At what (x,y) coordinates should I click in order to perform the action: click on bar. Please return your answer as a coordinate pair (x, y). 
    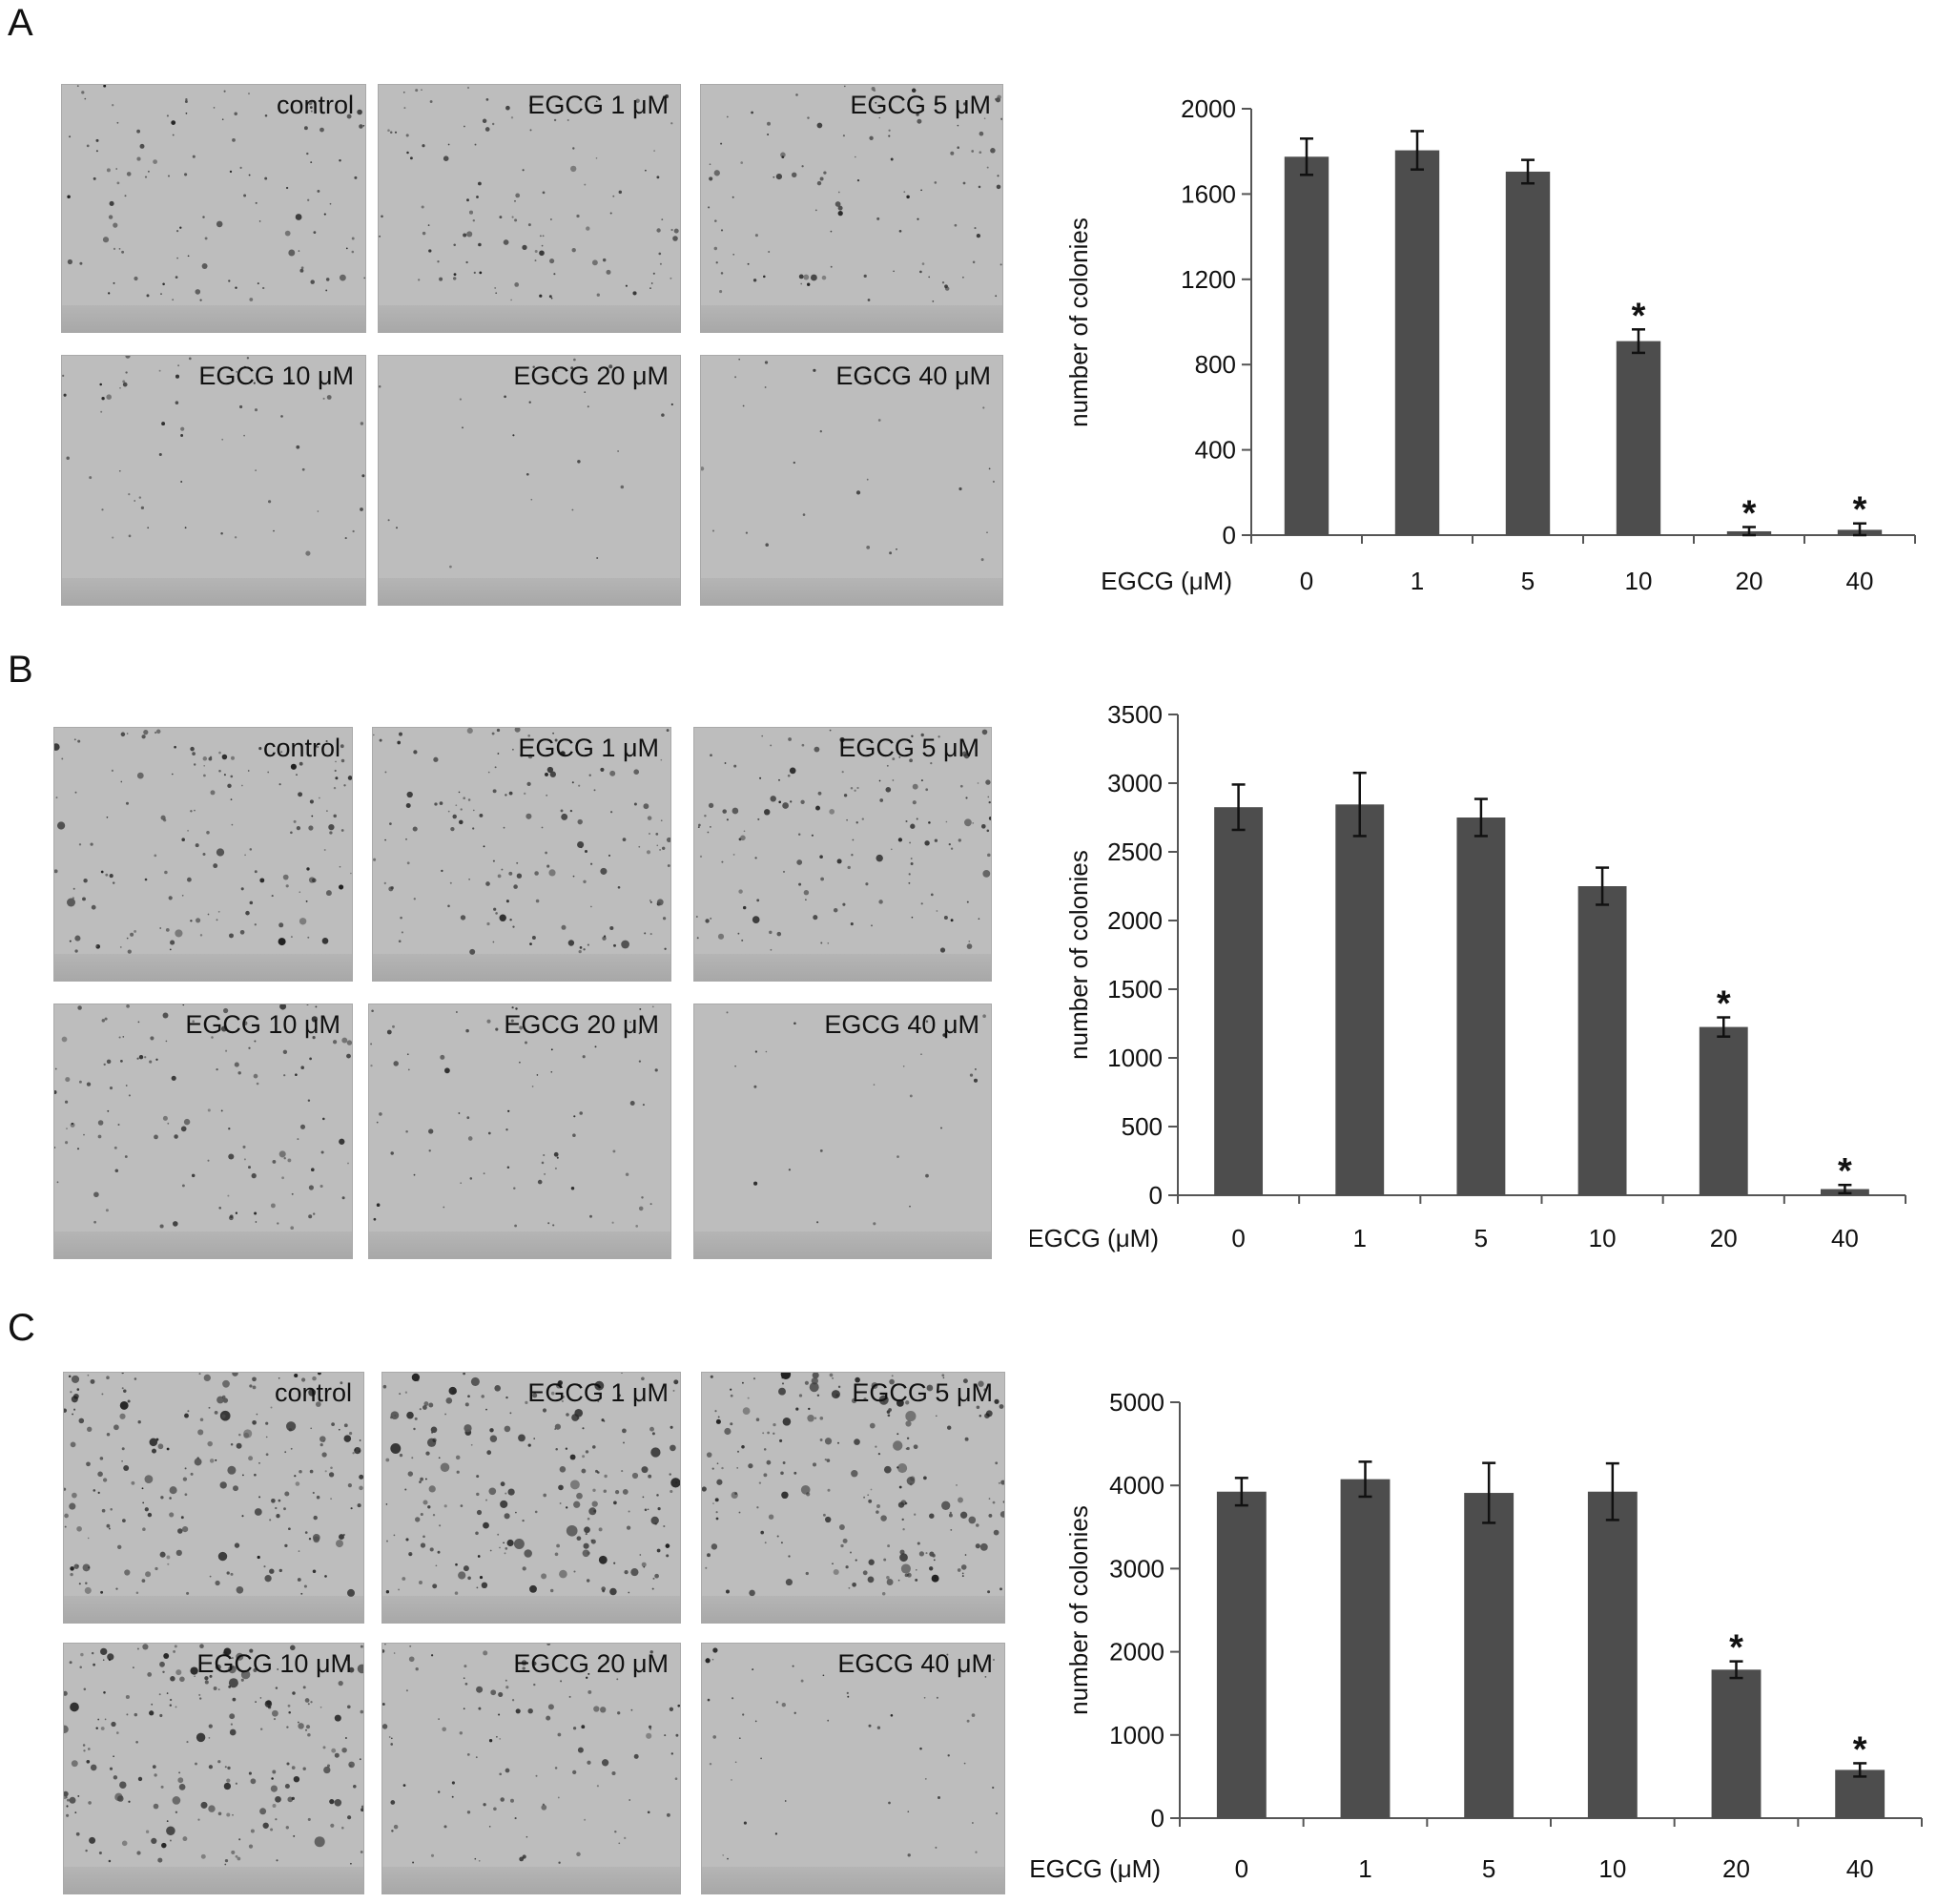
    Looking at the image, I should click on (1417, 342).